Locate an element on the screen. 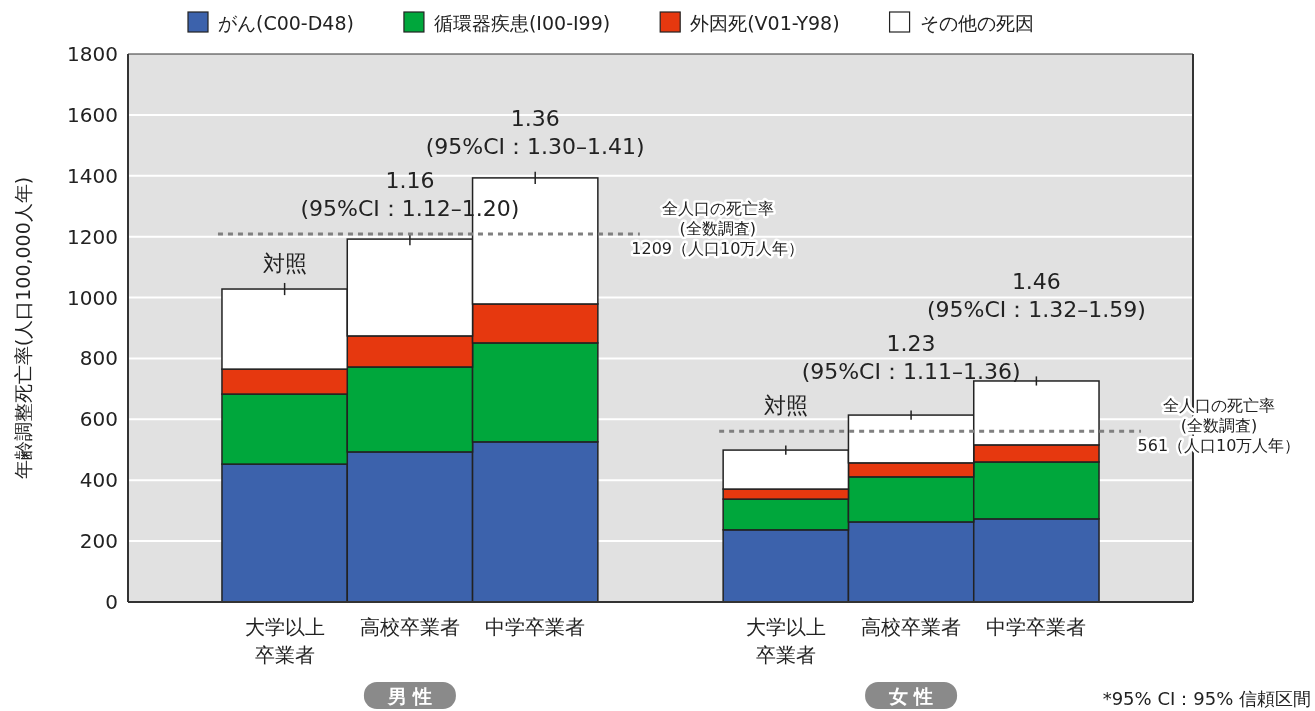  annotation: 1.46 (95%CI：1.32–1.59) is located at coordinates (1036, 296).